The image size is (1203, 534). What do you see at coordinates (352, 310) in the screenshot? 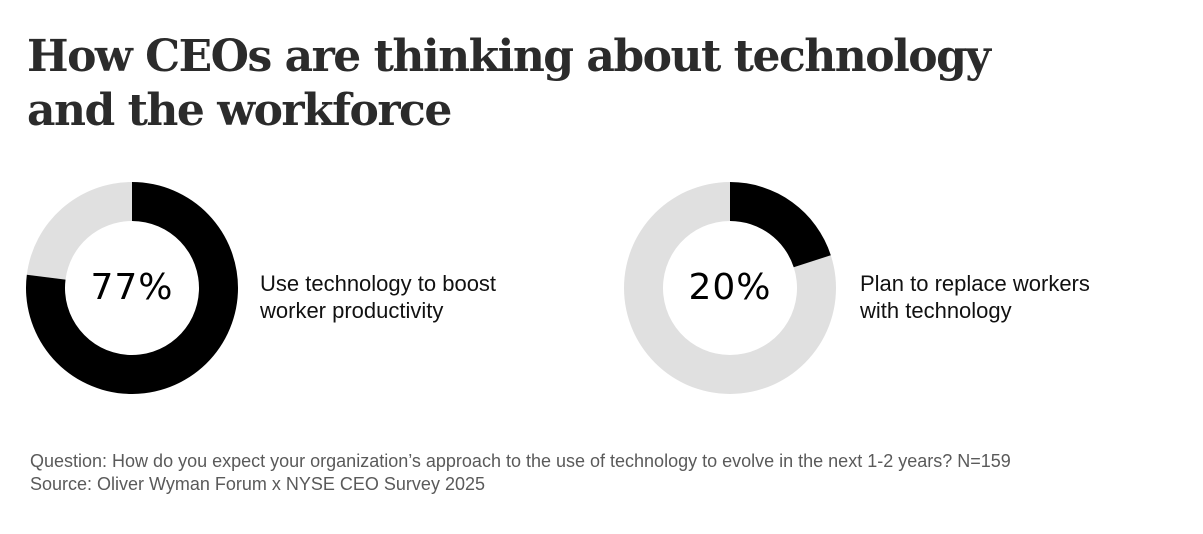
I see `description-productivity-line-2: worker productivity` at bounding box center [352, 310].